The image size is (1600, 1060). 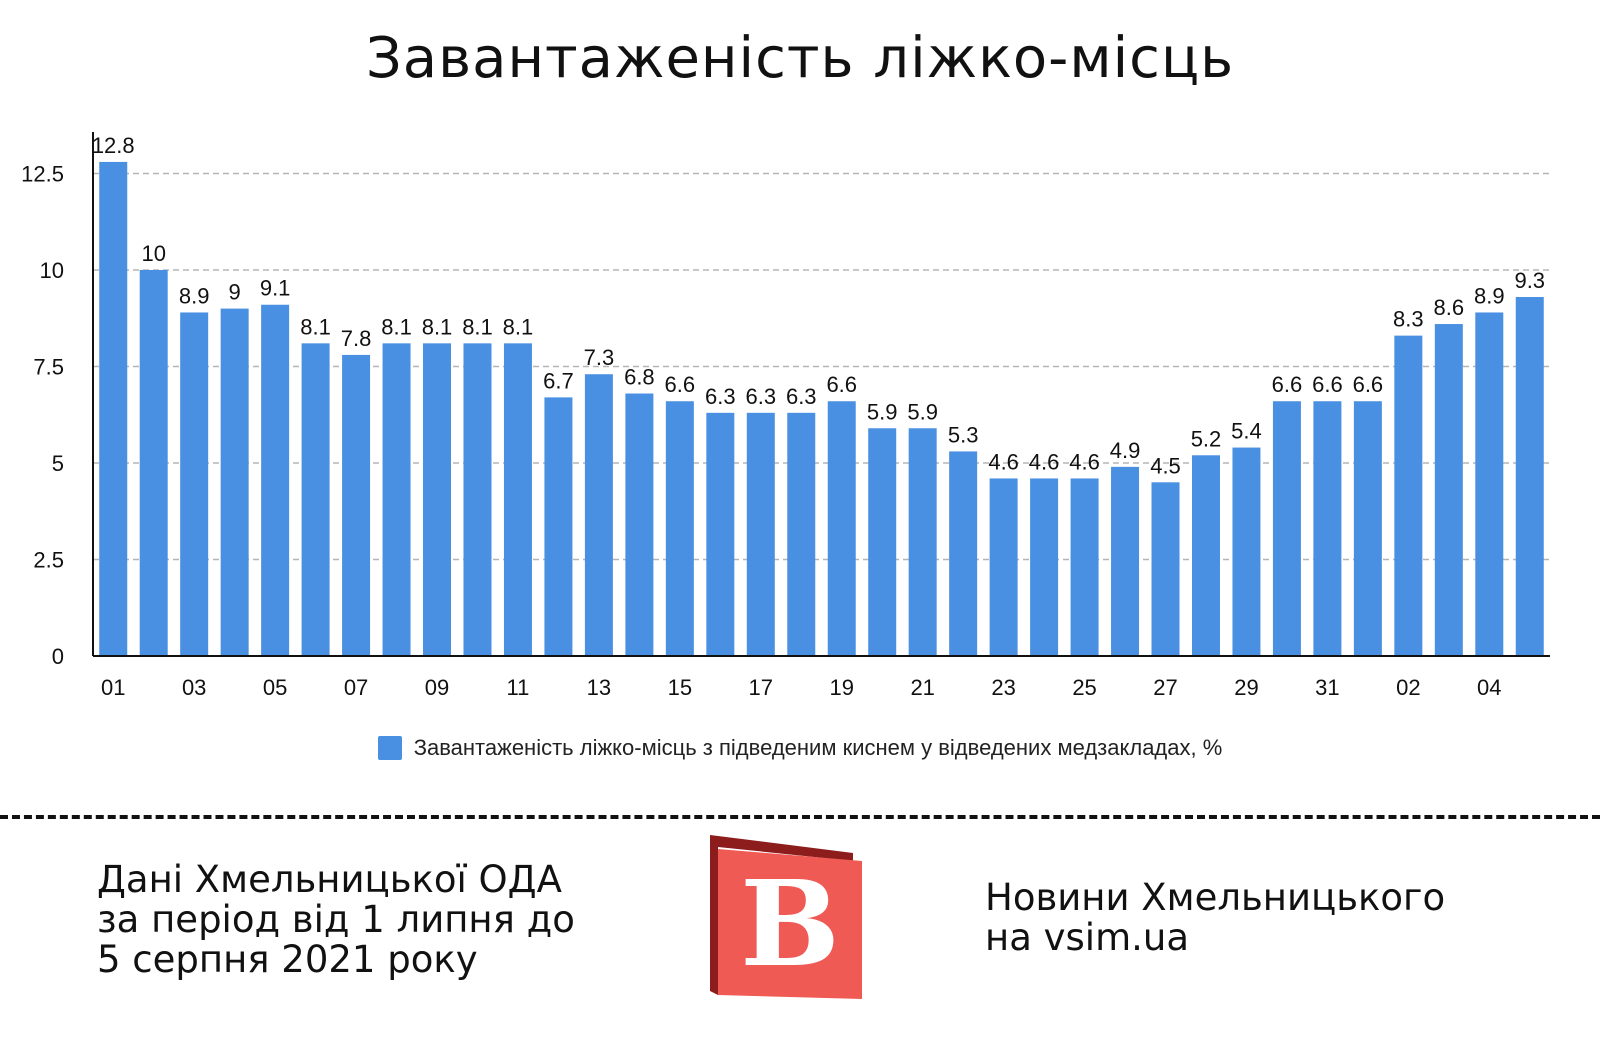 I want to click on x-axis-ticks: 01 03 05 07 09 11 13 15 17 19 21 23 25 27 29 31 02 04, so click(x=801, y=687).